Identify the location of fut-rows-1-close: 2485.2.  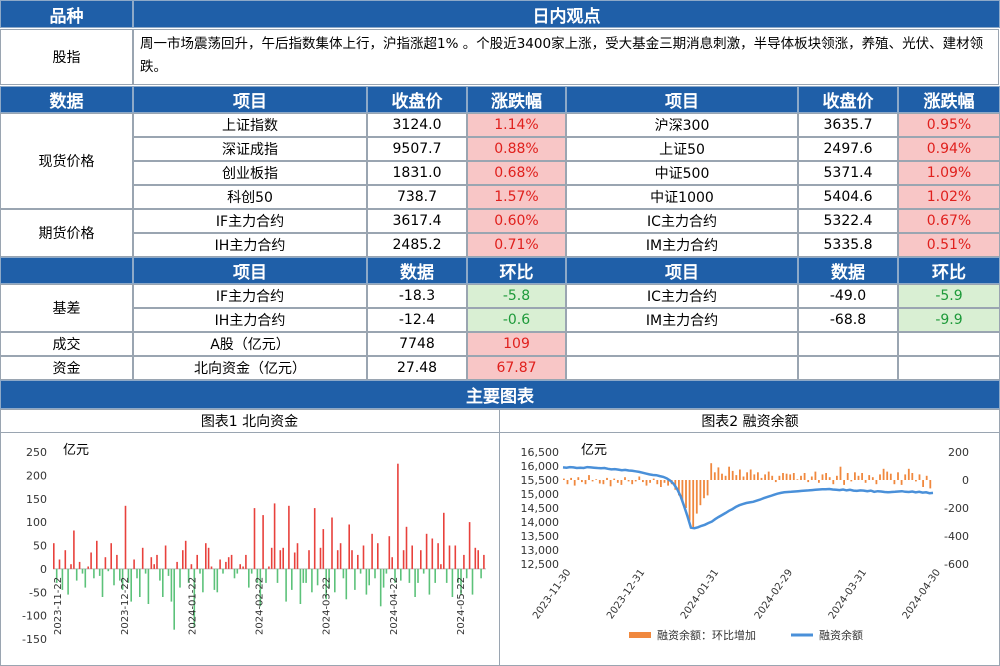
(417, 245).